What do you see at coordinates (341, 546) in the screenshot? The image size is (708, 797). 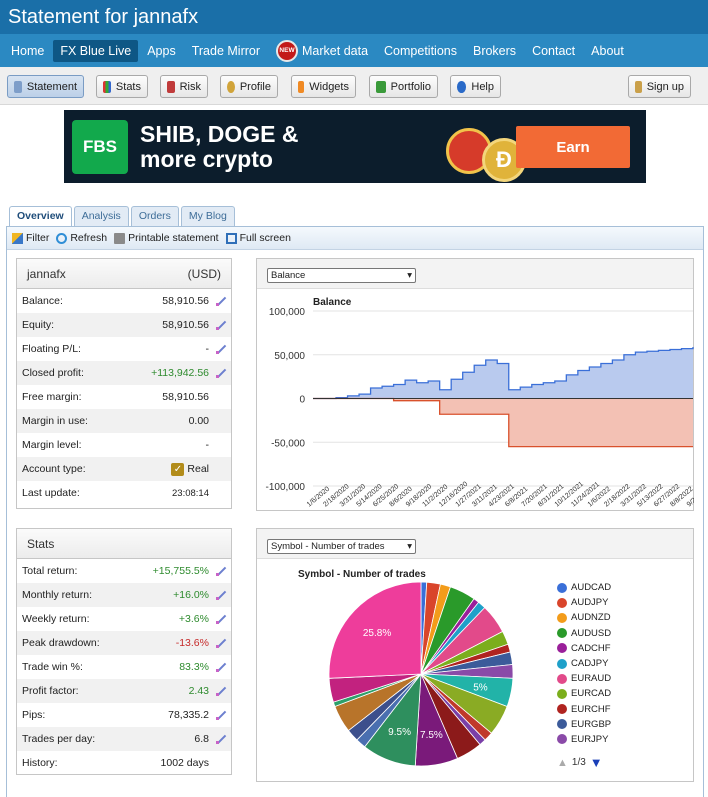 I see `symbol-select: Symbol - Number of trades ▾` at bounding box center [341, 546].